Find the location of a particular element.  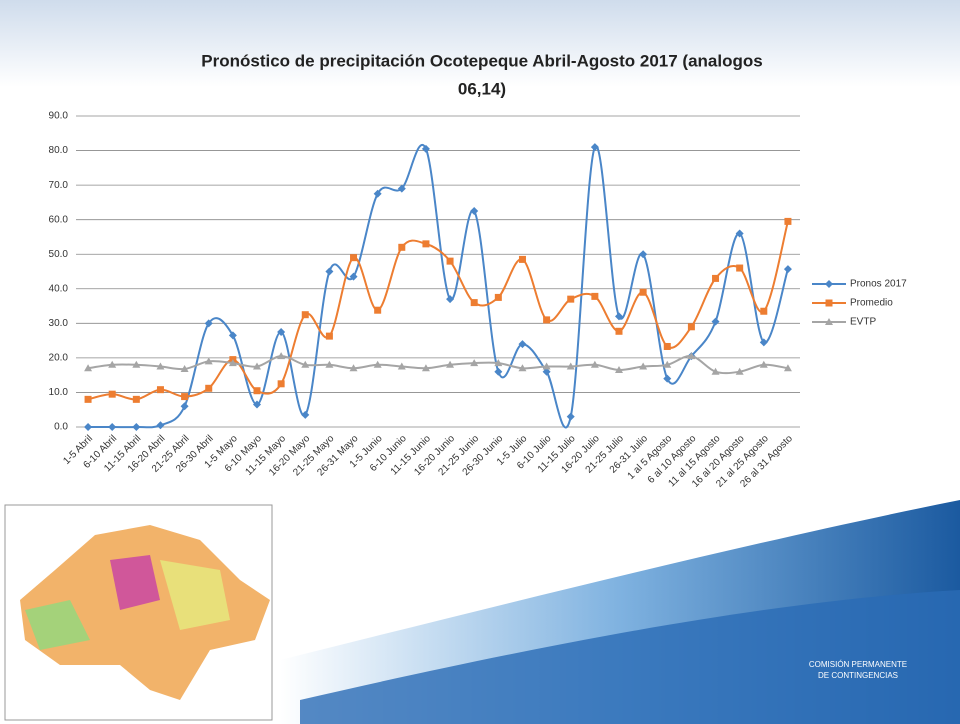

logo-text: COMISIÓN PERMANENTE is located at coordinates (858, 664).